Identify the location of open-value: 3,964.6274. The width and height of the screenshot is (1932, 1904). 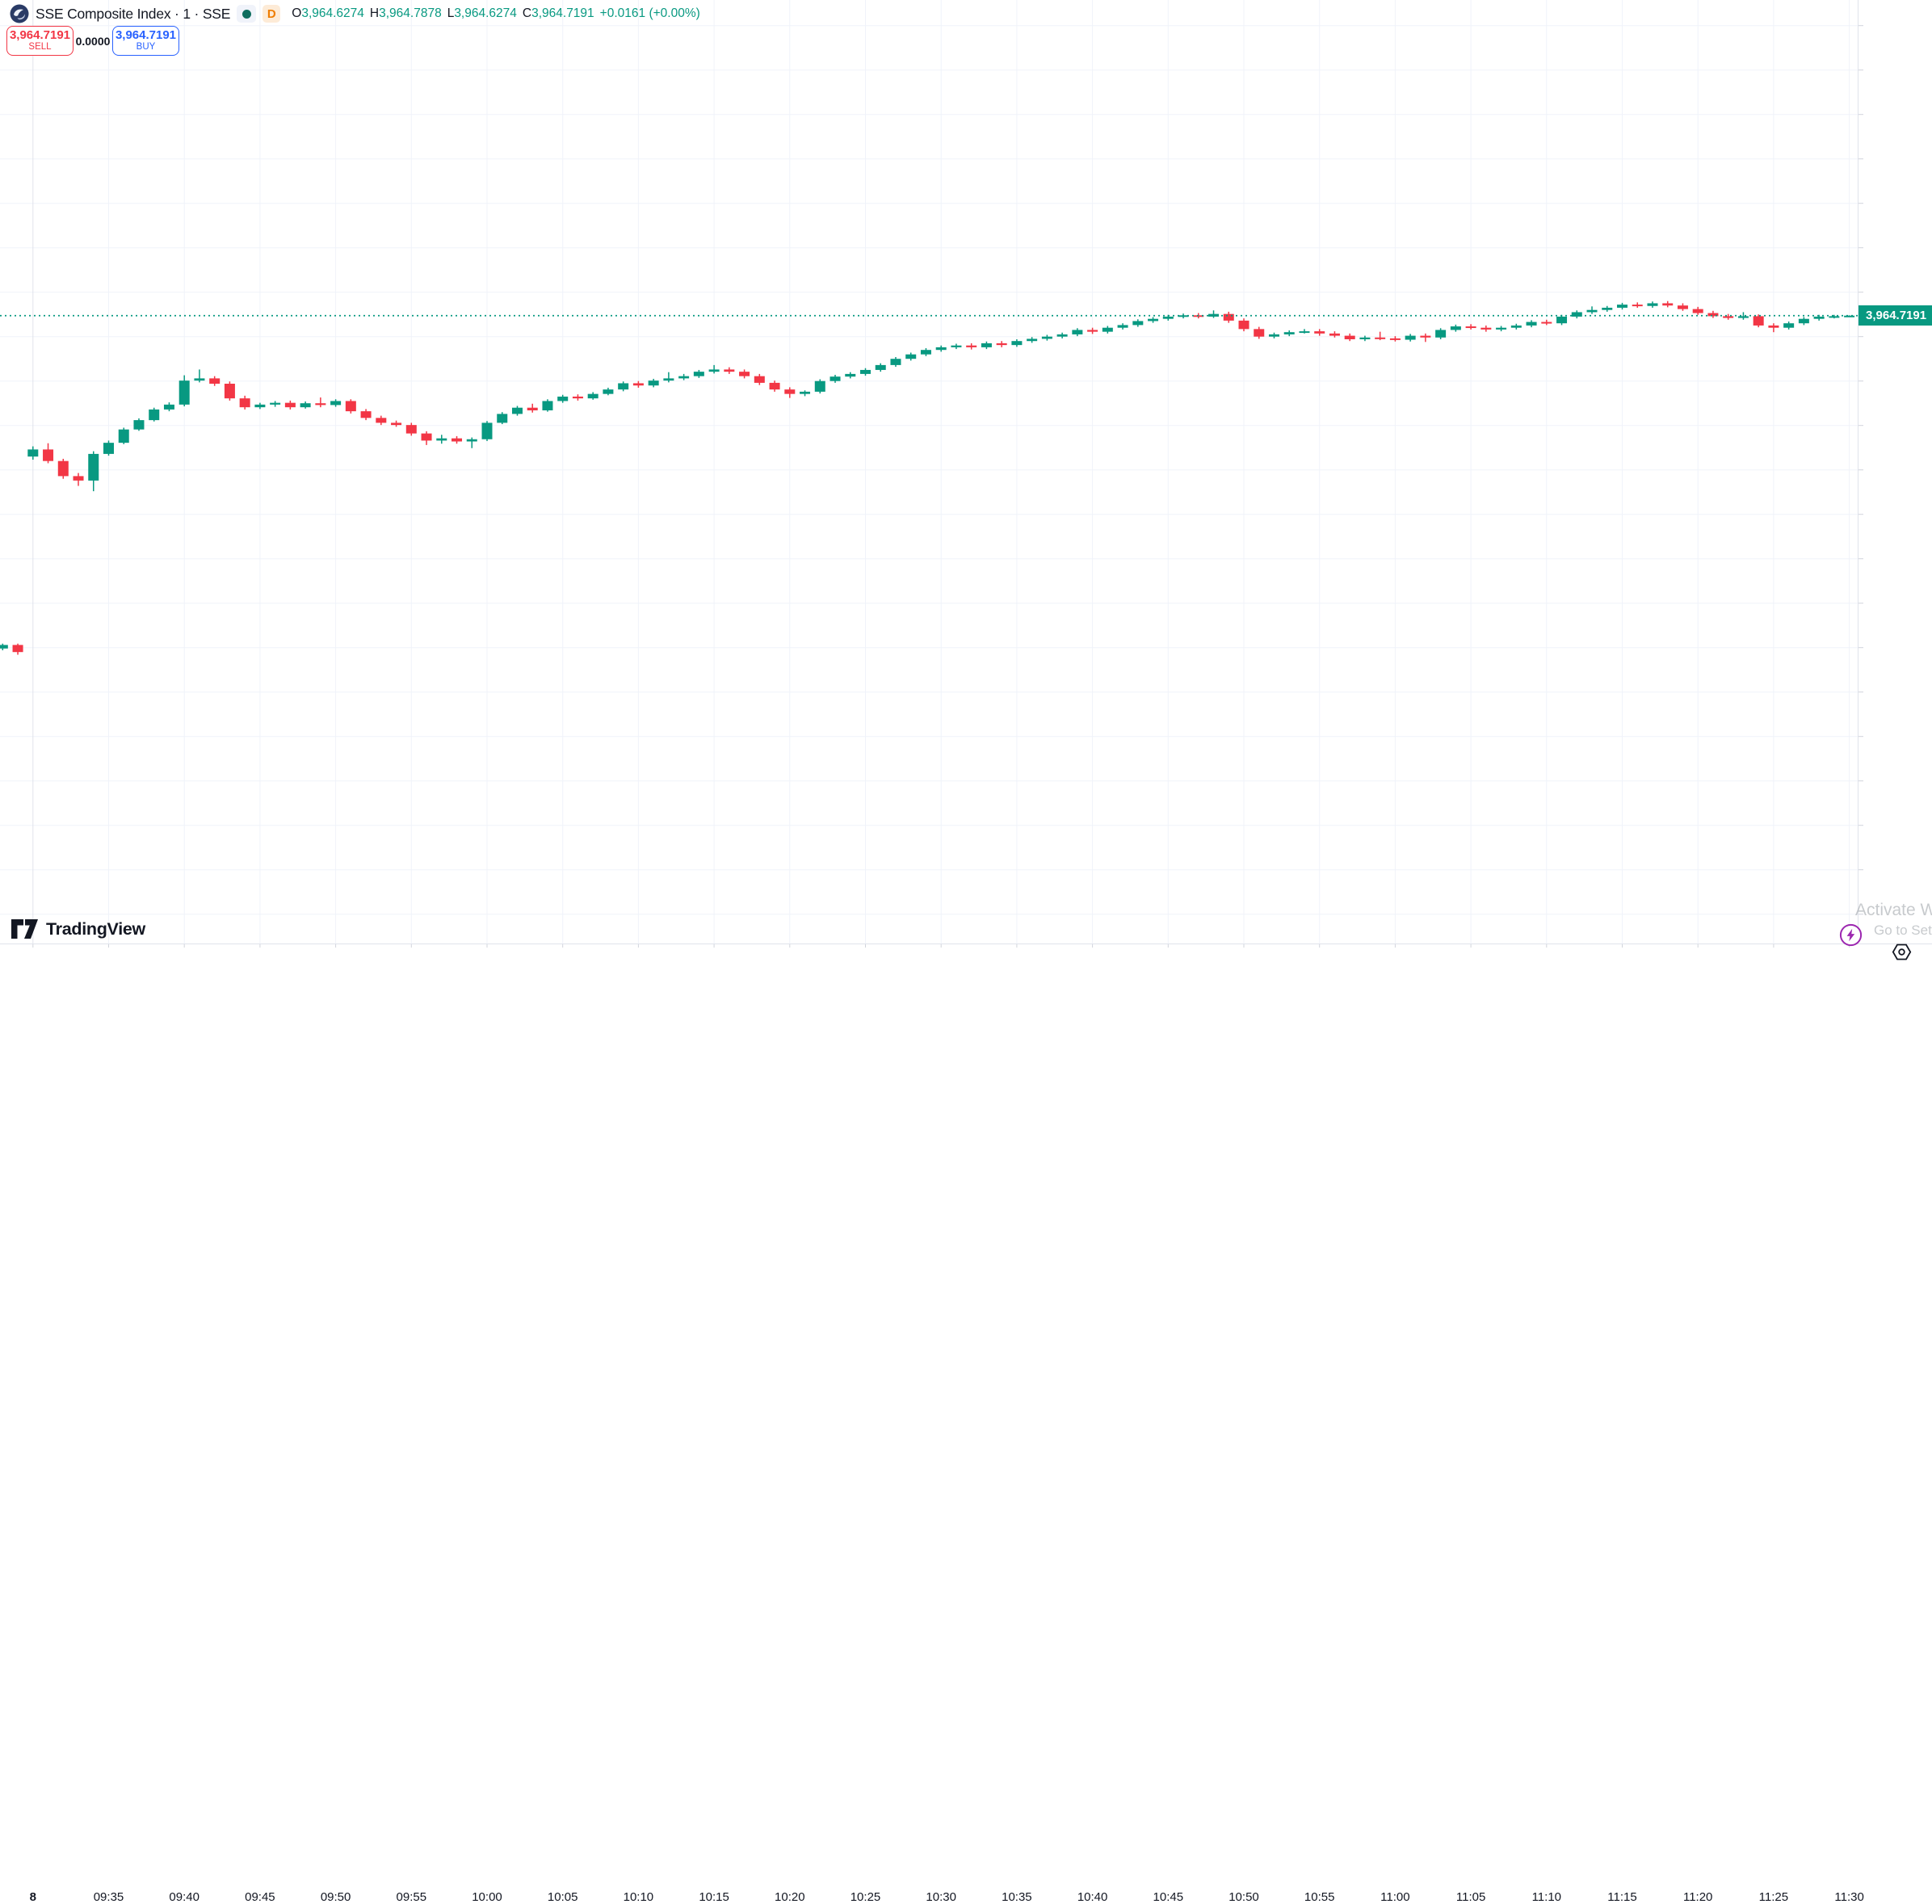
(332, 13).